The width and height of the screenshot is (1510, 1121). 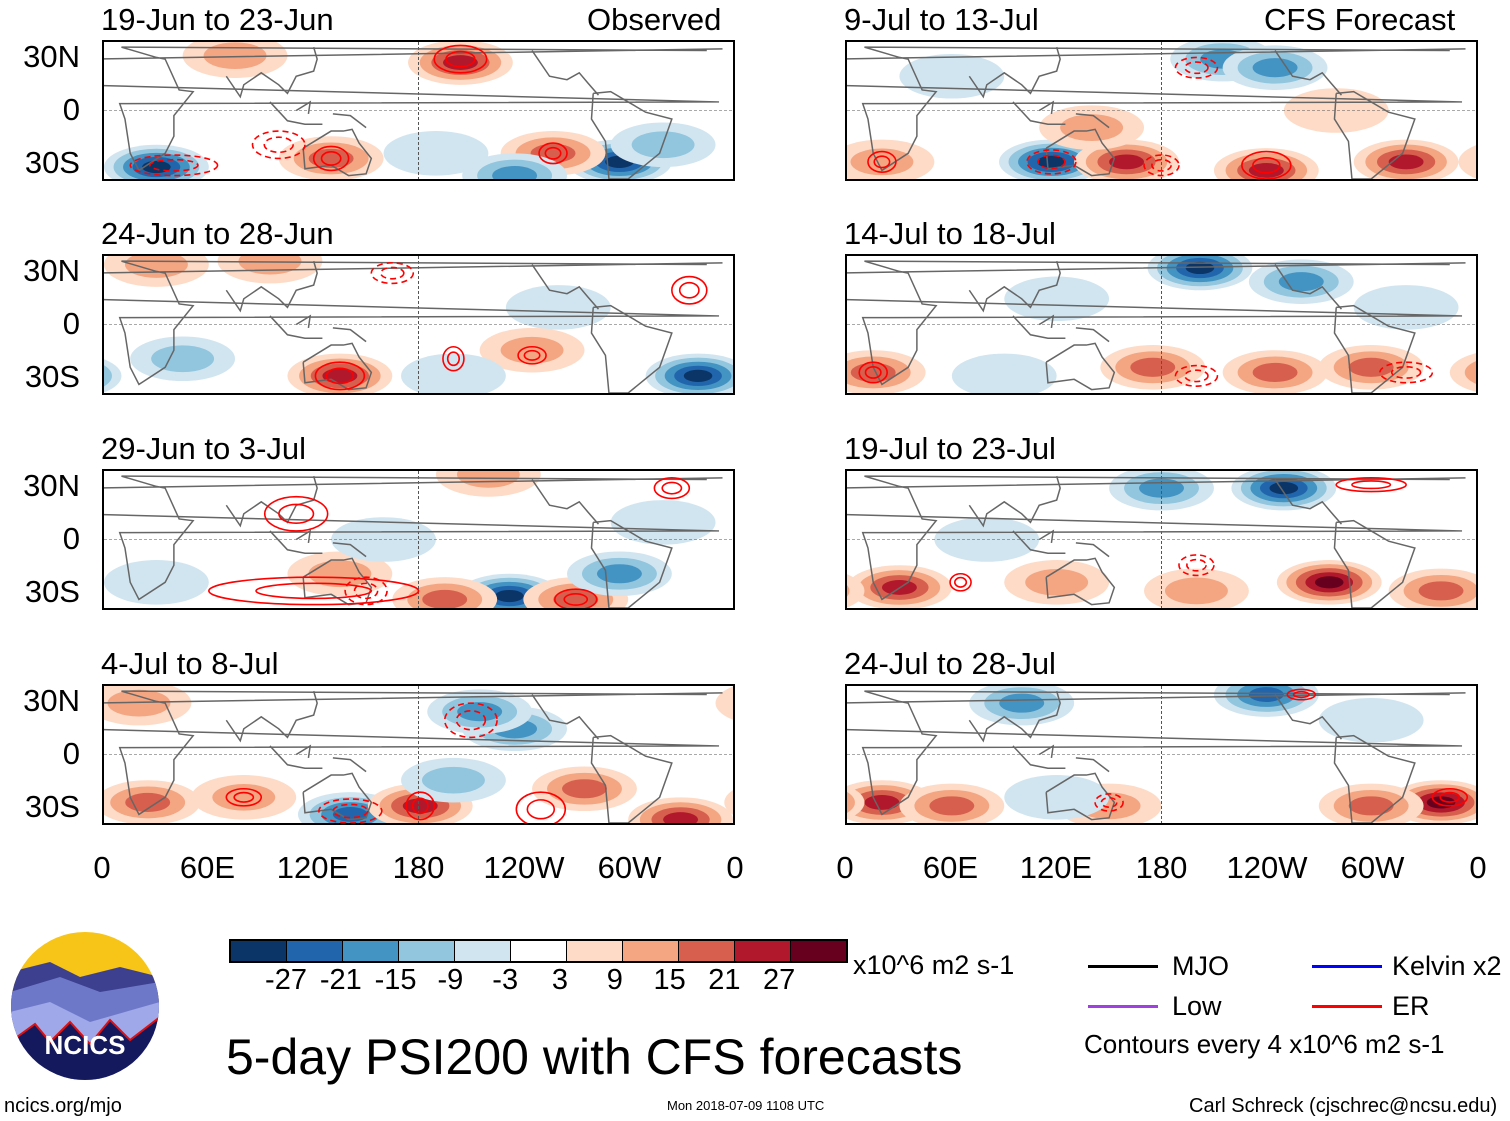 I want to click on forecast-label: CFS Forecast, so click(x=1360, y=19).